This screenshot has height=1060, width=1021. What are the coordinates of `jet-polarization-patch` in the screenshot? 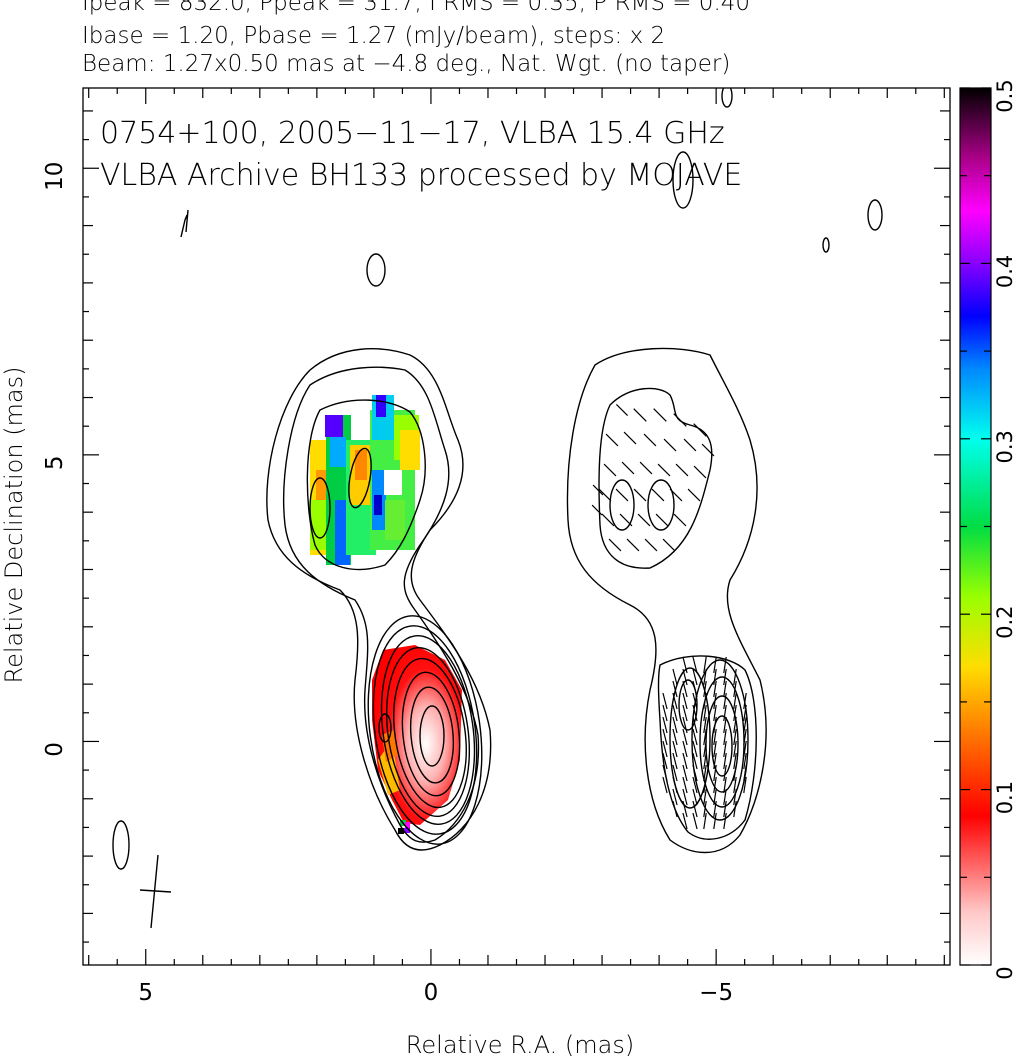 It's located at (365, 480).